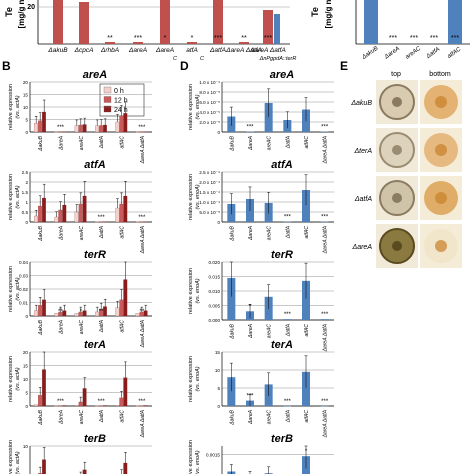  Describe the element at coordinates (209, 212) in the screenshot. I see `y-tick-label: 5.0 x 10⁻⁵` at that location.